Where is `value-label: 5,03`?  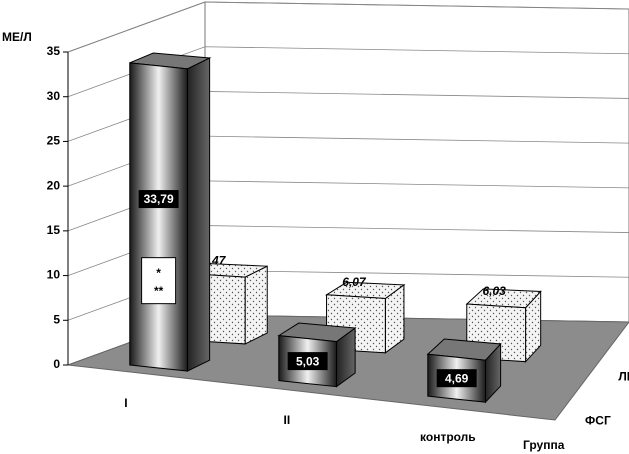 value-label: 5,03 is located at coordinates (308, 361).